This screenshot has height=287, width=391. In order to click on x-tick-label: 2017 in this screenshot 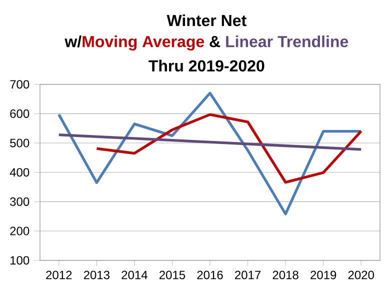, I will do `click(248, 275)`.